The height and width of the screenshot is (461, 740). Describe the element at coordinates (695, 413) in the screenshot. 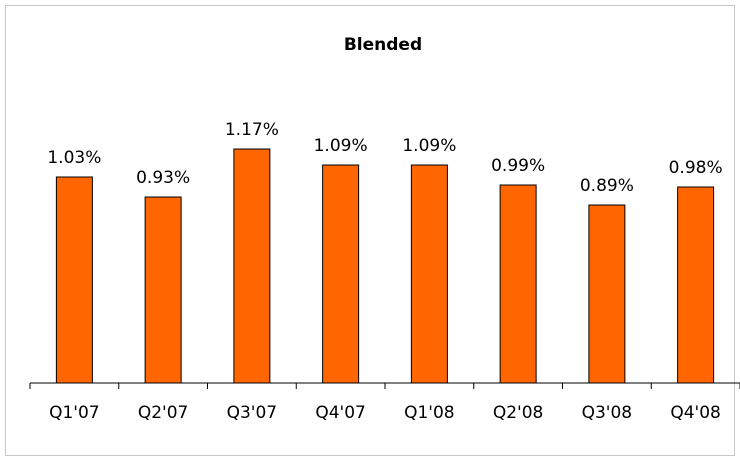

I see `x-tick-label-Q4'08: Q4'08` at that location.